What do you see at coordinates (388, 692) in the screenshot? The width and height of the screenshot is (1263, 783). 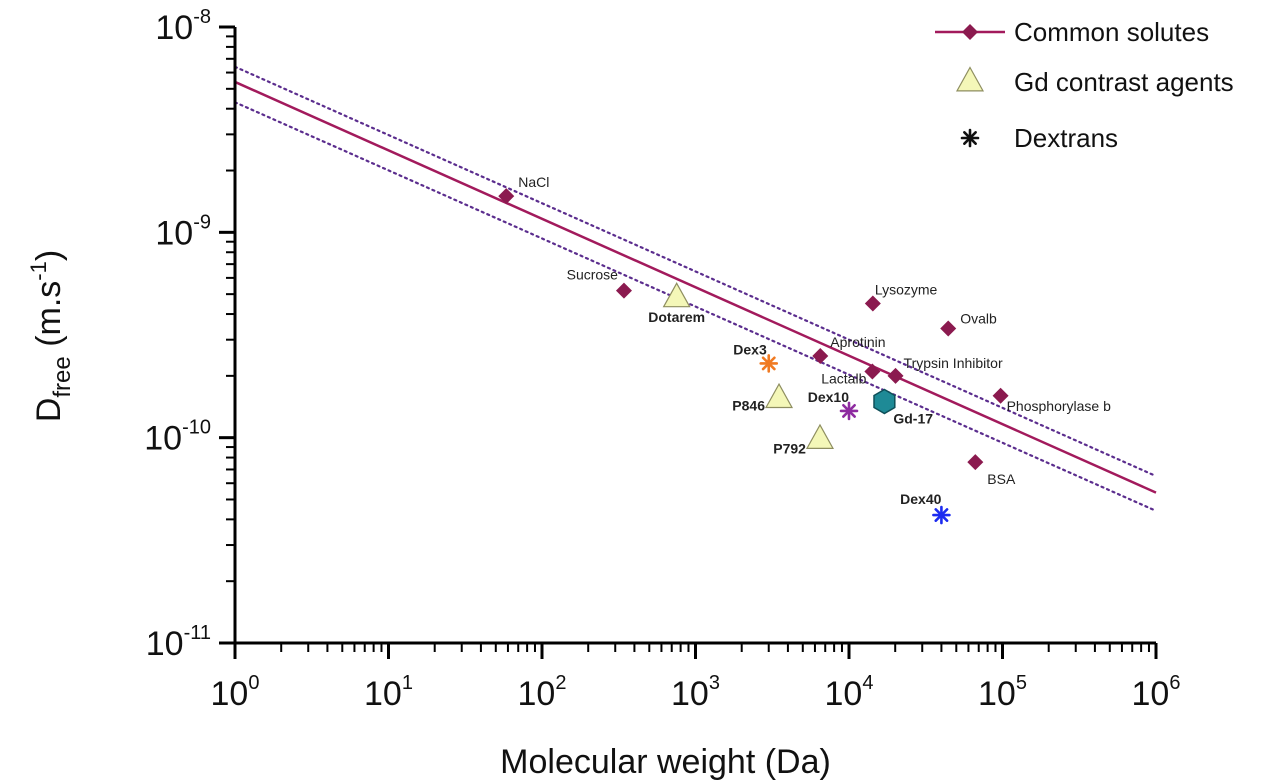 I see `x-tick-label: 10¹` at bounding box center [388, 692].